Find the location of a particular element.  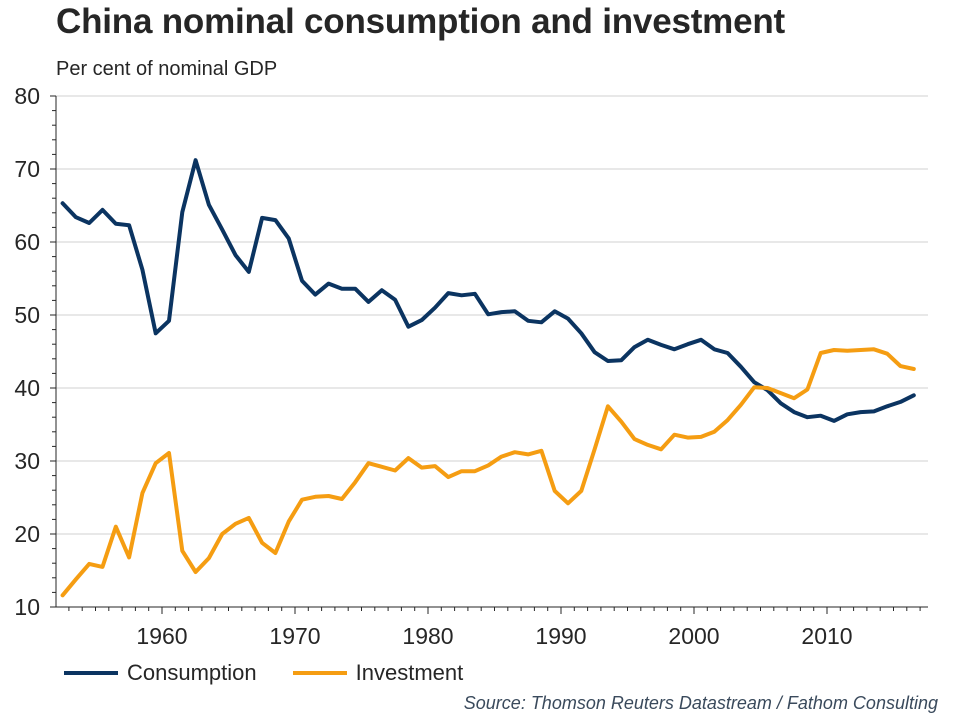

y-tick-label: 20 is located at coordinates (27, 534).